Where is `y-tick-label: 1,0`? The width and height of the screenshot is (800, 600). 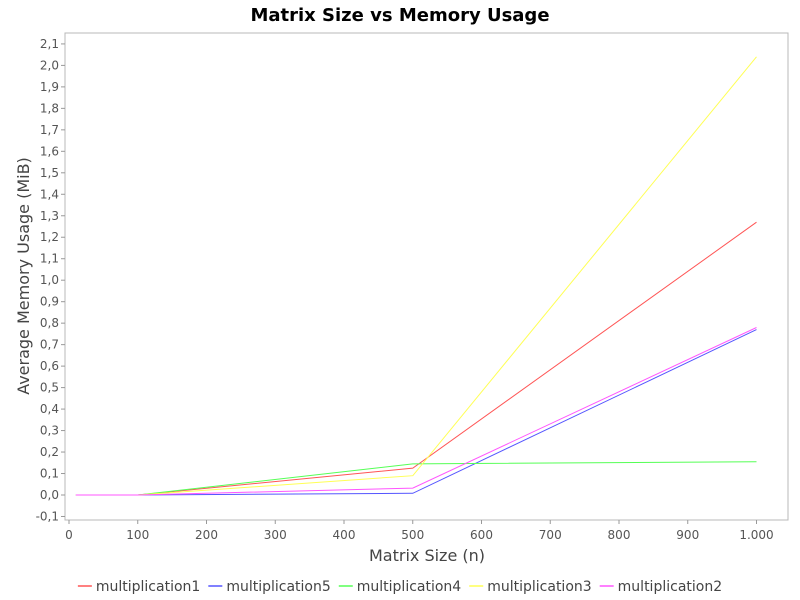 y-tick-label: 1,0 is located at coordinates (49, 280).